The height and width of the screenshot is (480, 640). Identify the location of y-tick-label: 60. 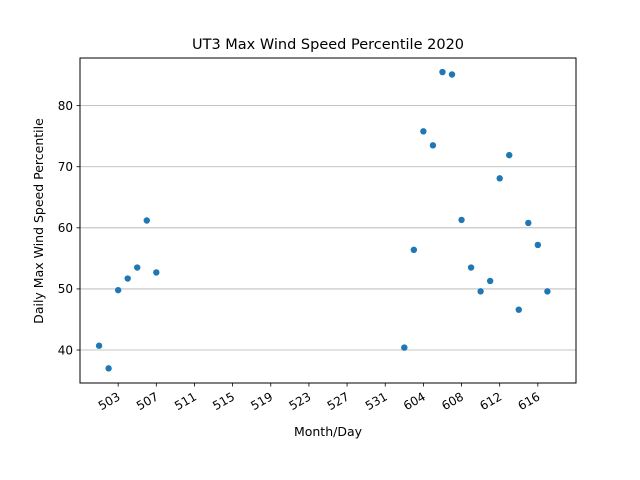
(65, 228).